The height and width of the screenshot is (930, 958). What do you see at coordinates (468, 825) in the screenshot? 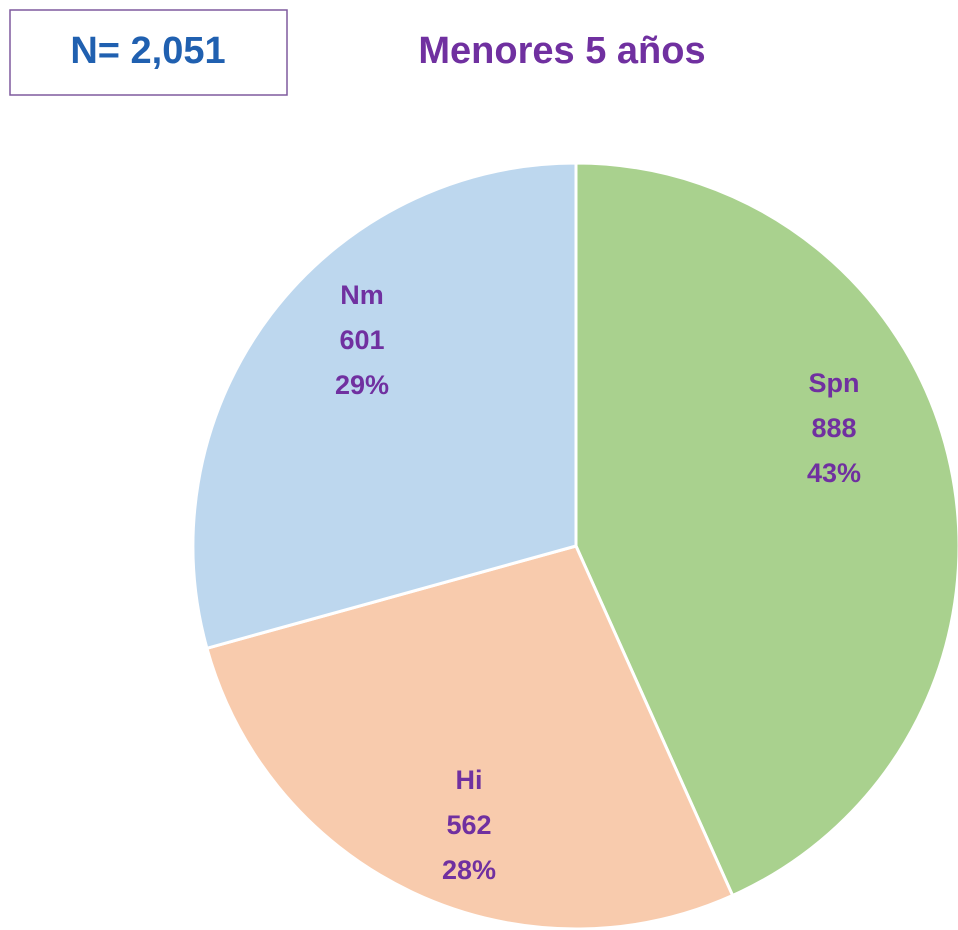
I see `slice-value-label: 562` at bounding box center [468, 825].